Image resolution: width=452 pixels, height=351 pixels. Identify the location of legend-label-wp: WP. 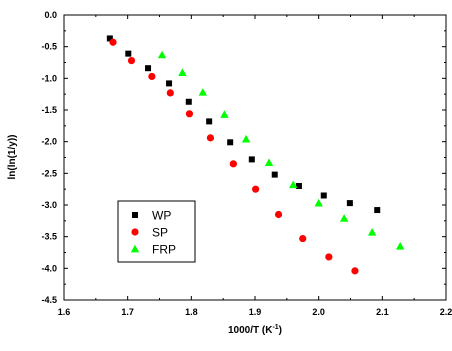
(161, 216).